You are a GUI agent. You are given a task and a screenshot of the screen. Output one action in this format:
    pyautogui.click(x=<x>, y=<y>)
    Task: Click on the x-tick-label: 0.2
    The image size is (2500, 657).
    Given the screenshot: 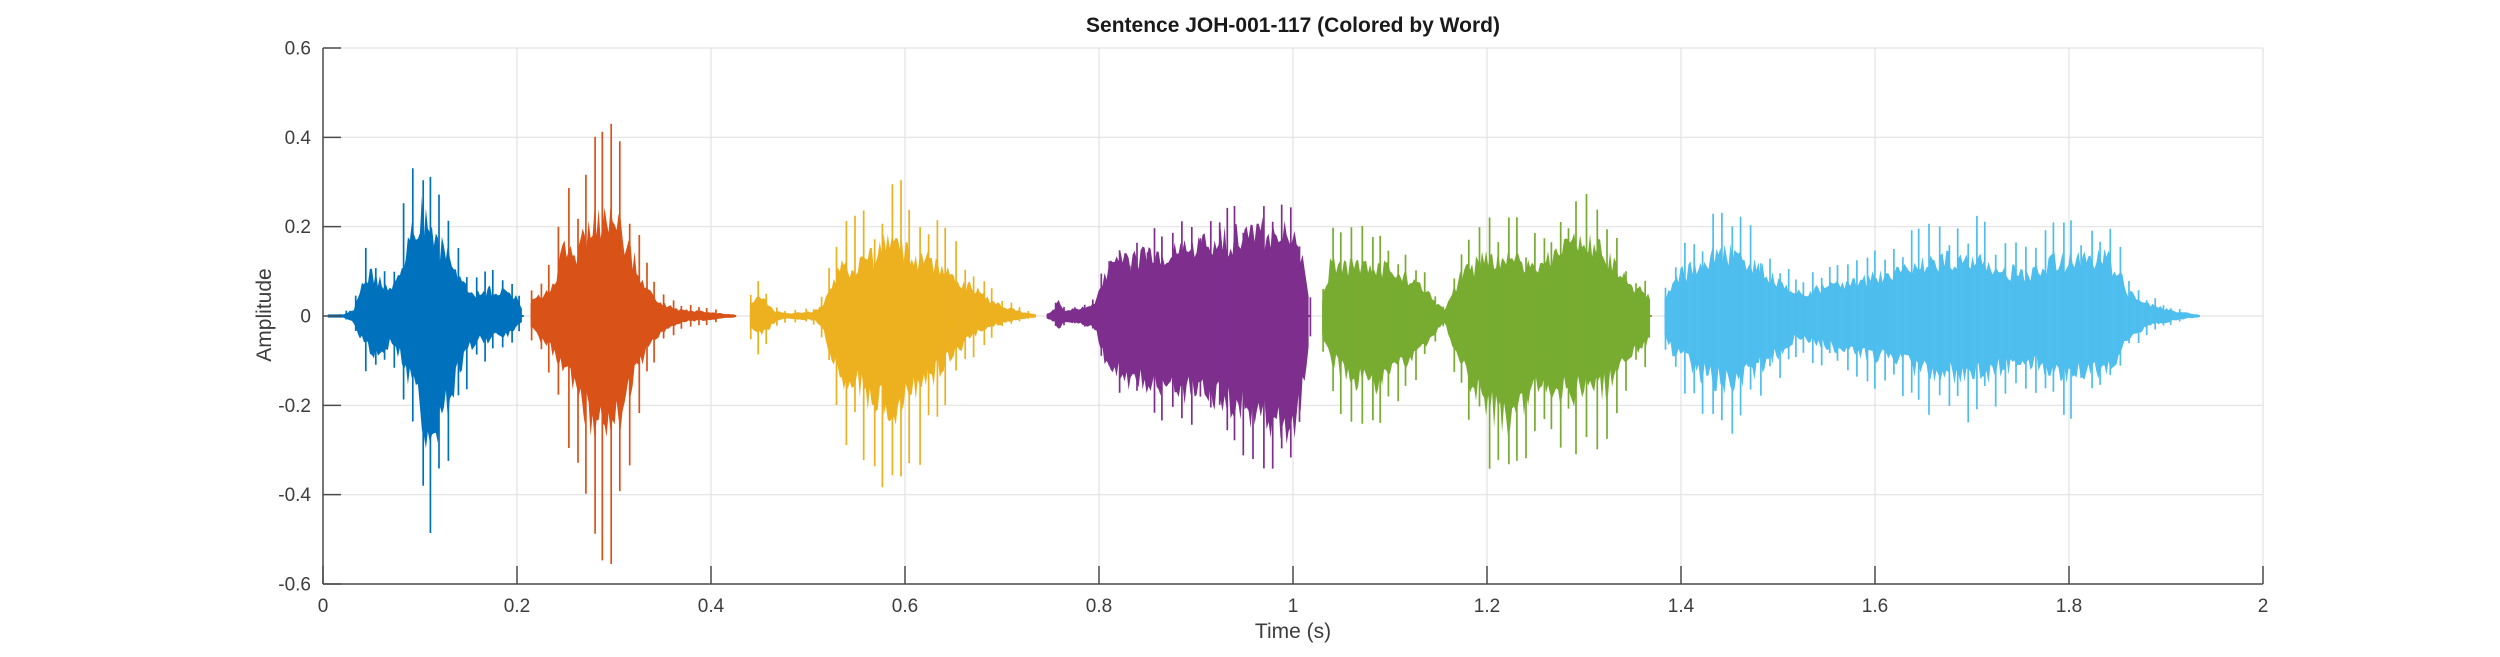 What is the action you would take?
    pyautogui.click(x=517, y=606)
    